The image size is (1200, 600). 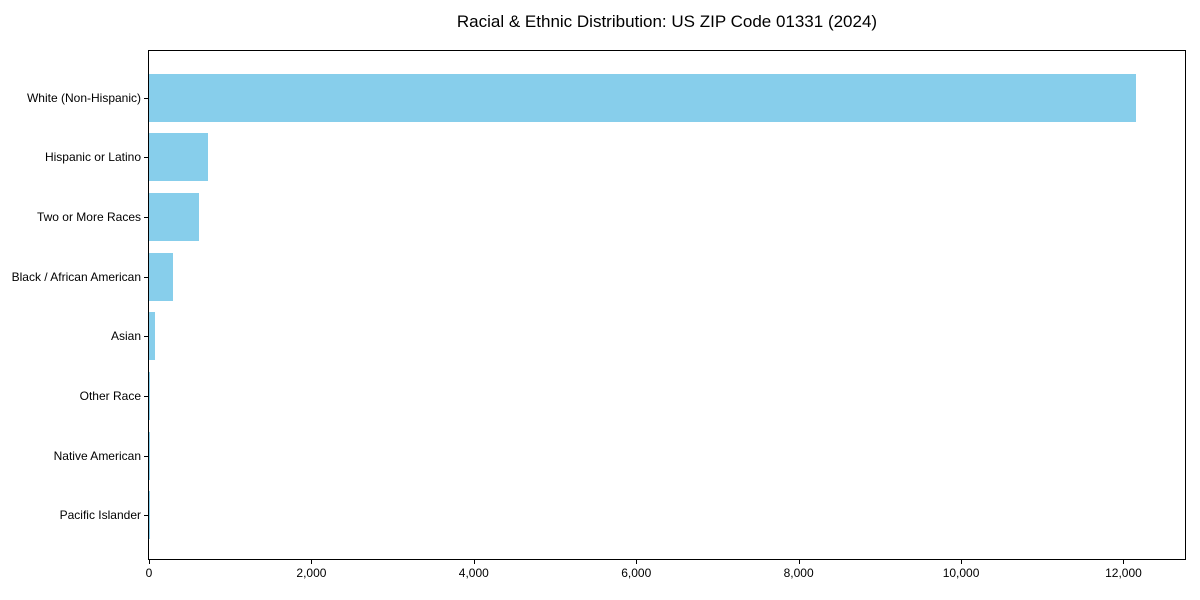 What do you see at coordinates (110, 396) in the screenshot?
I see `y-label-other-race: Other Race` at bounding box center [110, 396].